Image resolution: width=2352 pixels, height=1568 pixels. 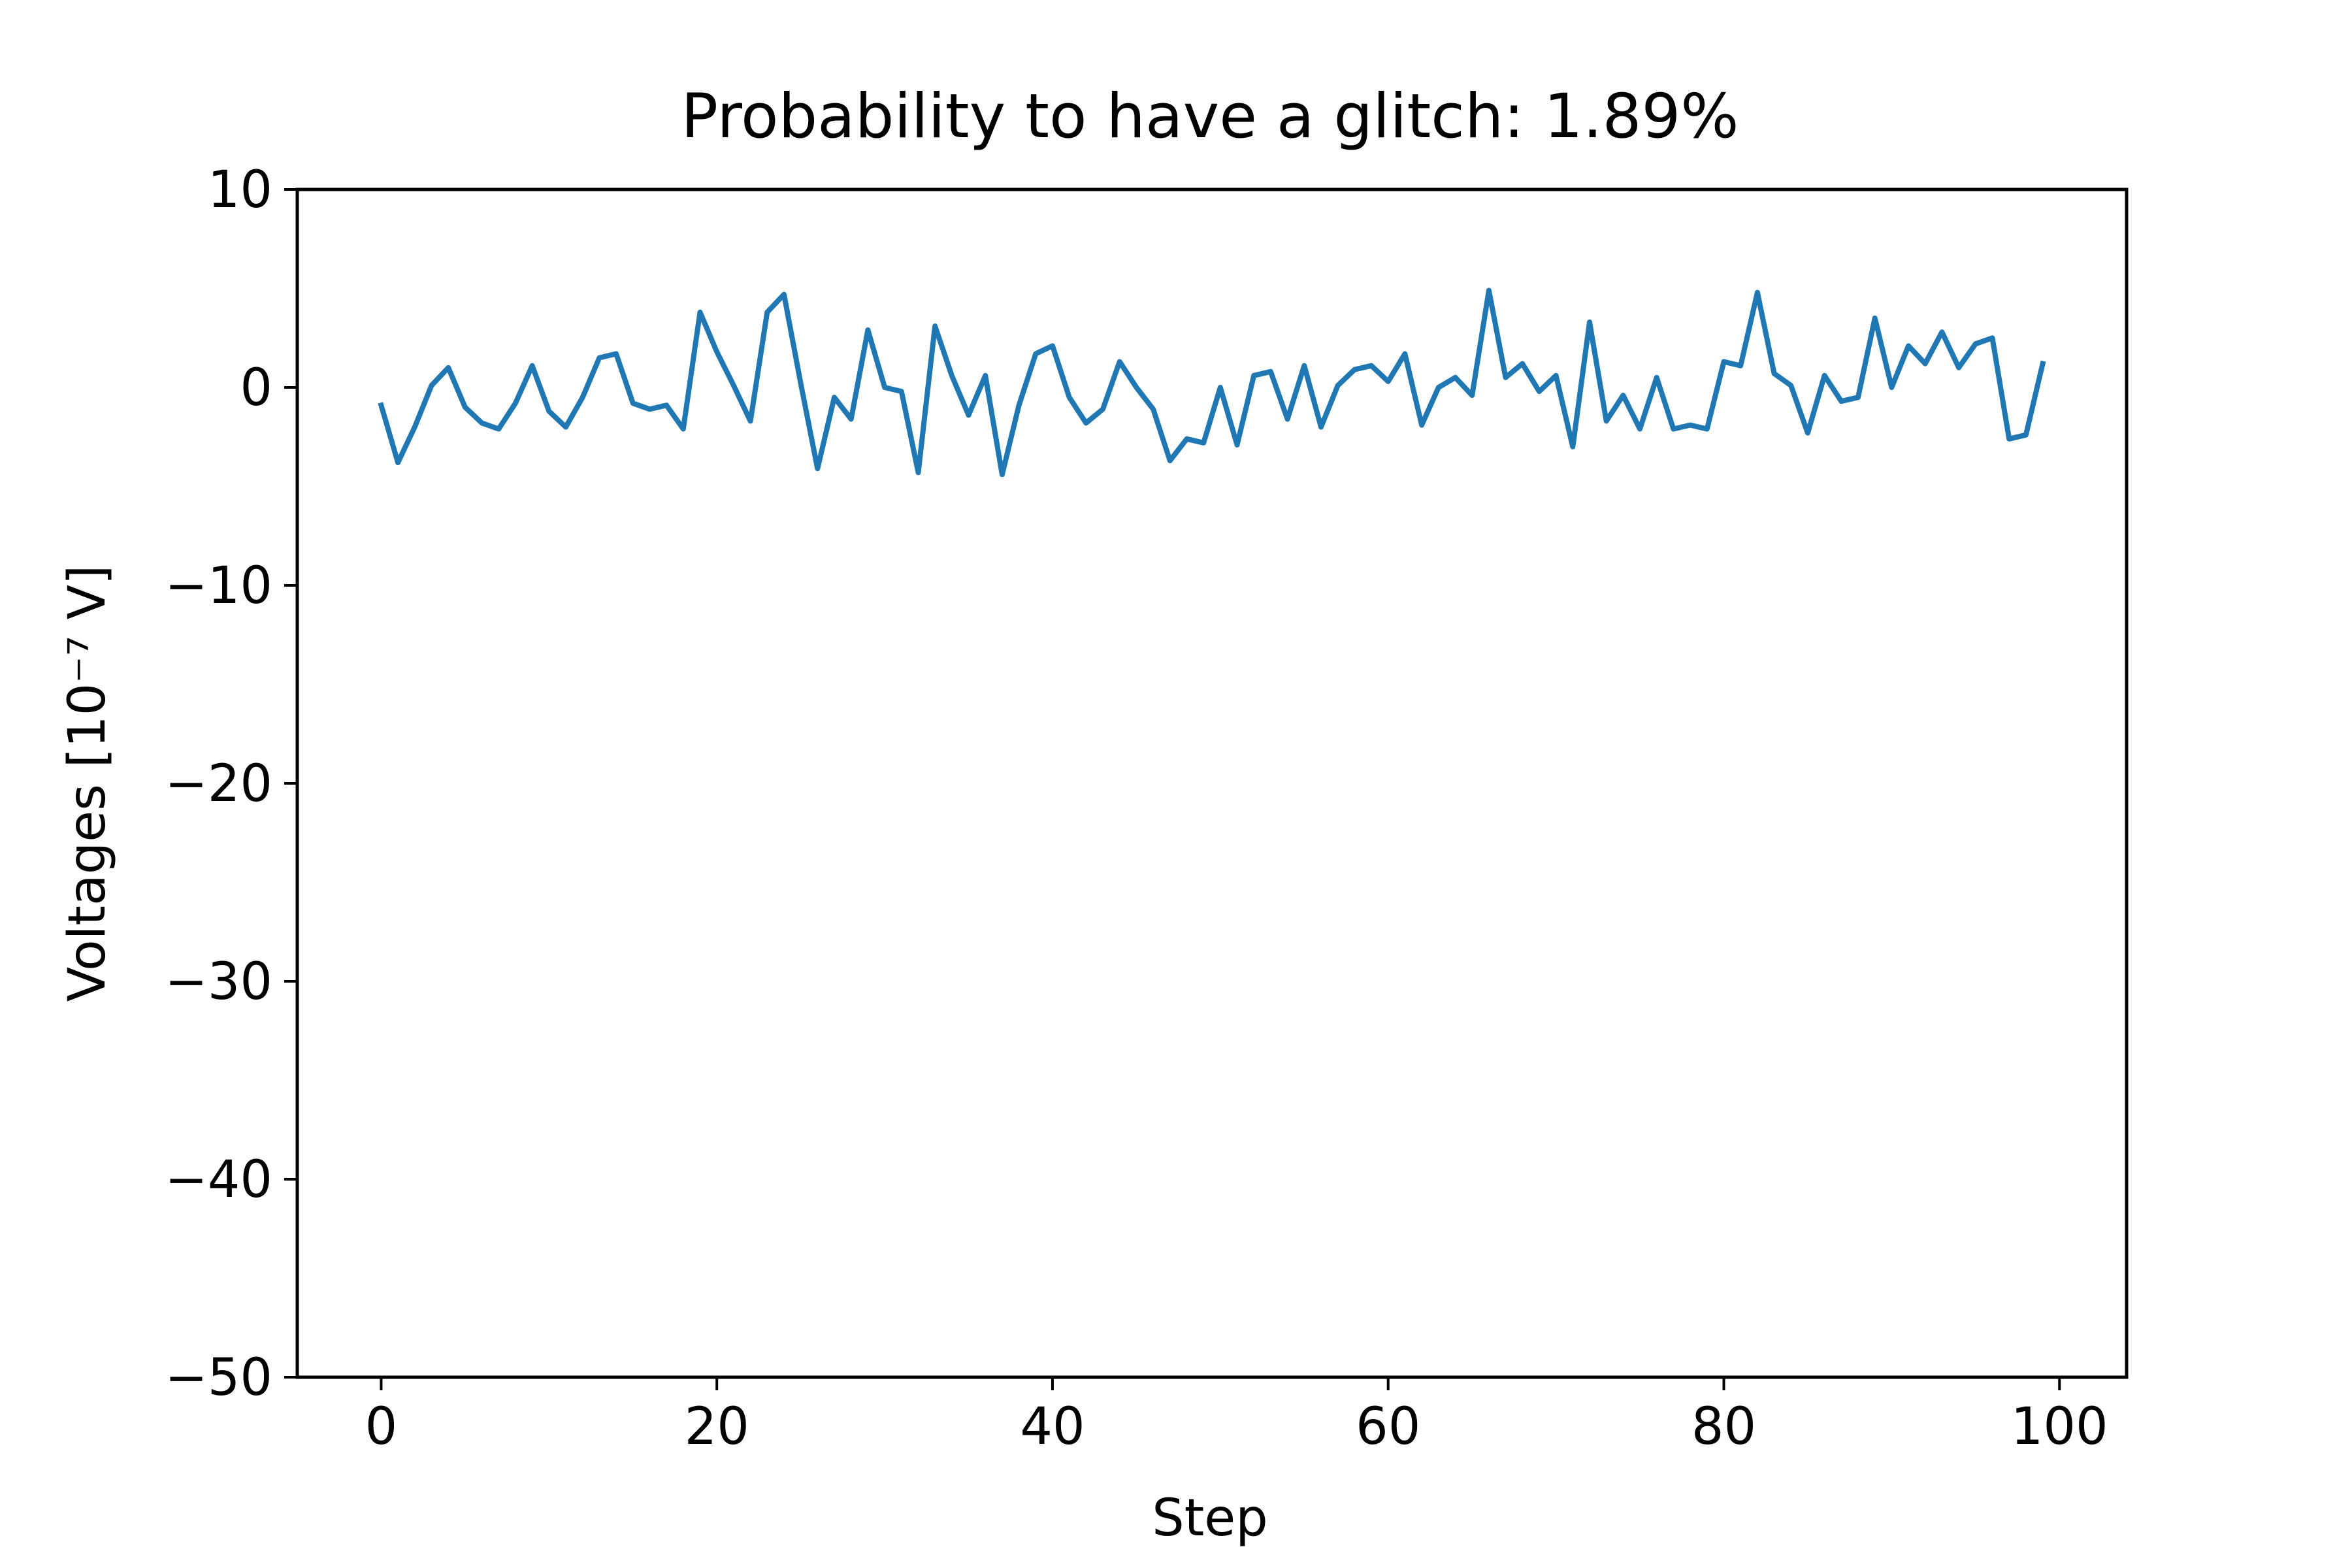 I want to click on series-line, so click(x=1212, y=382).